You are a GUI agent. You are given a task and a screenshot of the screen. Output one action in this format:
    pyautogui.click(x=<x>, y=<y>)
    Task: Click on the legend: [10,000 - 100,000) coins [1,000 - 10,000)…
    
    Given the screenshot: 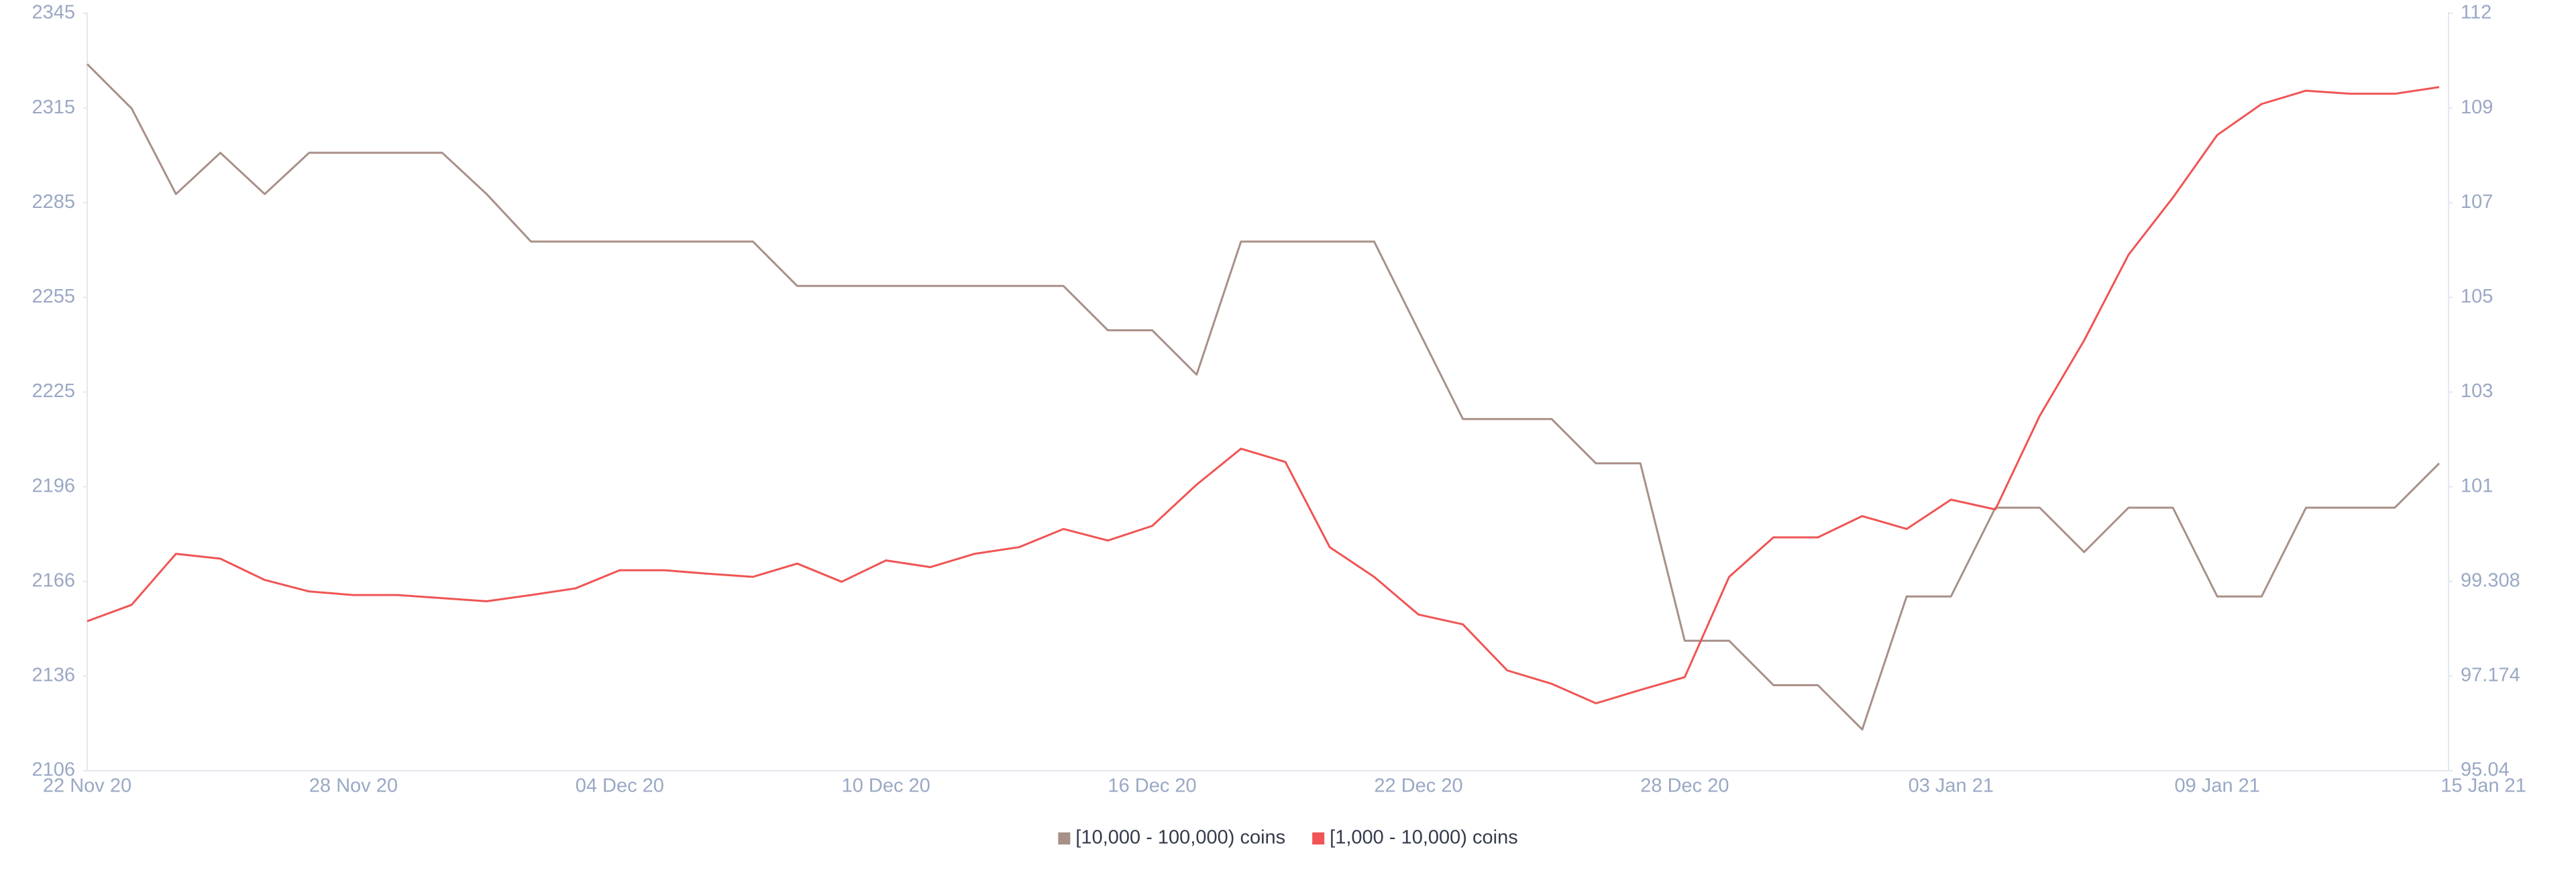 What is the action you would take?
    pyautogui.click(x=1288, y=838)
    